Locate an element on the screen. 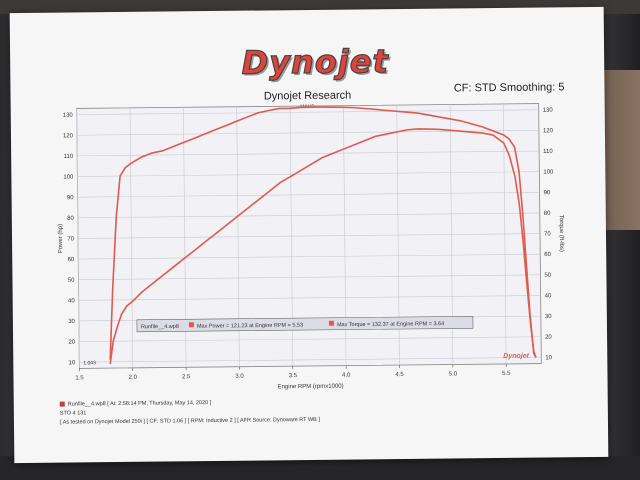 Image resolution: width=640 pixels, height=480 pixels. corner-value-label: 1.043 is located at coordinates (89, 363).